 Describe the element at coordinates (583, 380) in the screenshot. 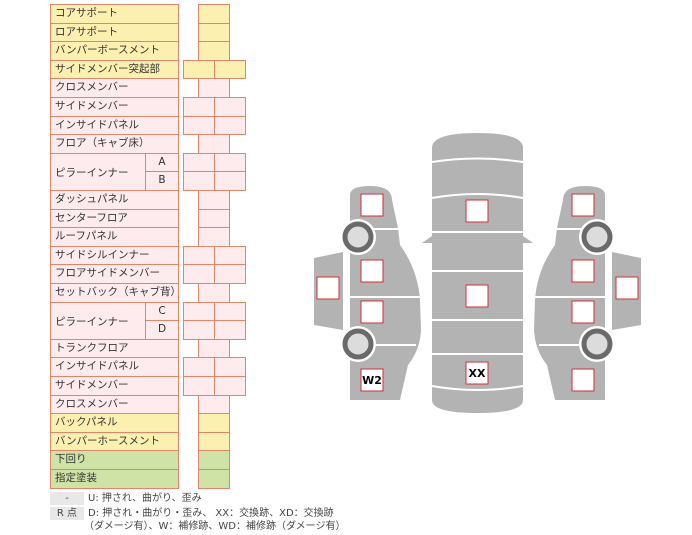

I see `damage-marker-right-rear` at that location.